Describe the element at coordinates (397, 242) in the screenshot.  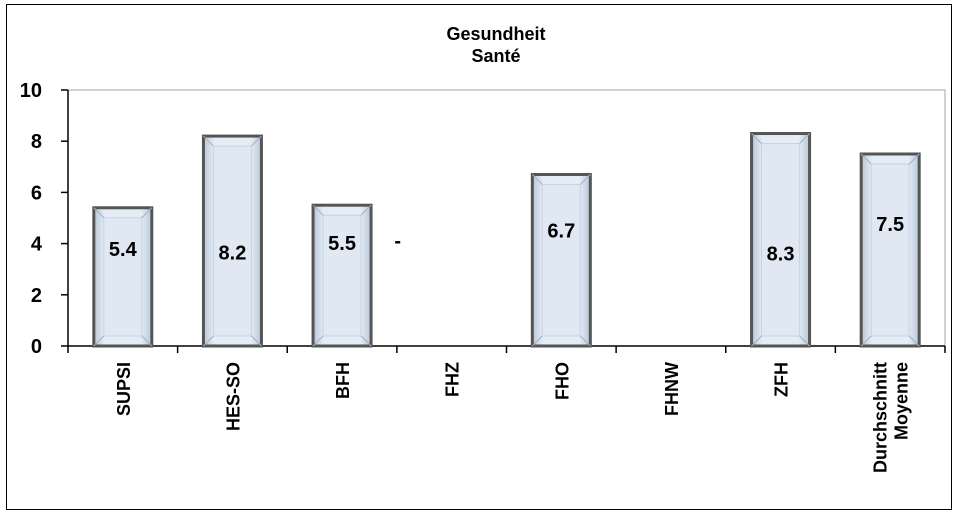
I see `data-label: -` at that location.